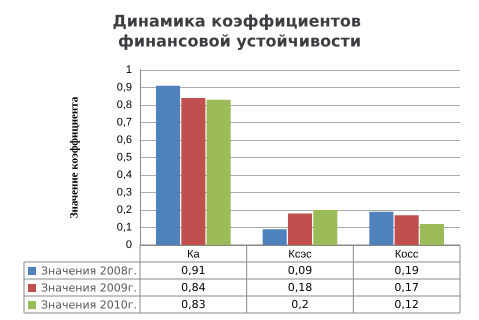 The image size is (479, 320). I want to click on data-label: 0,83, so click(193, 304).